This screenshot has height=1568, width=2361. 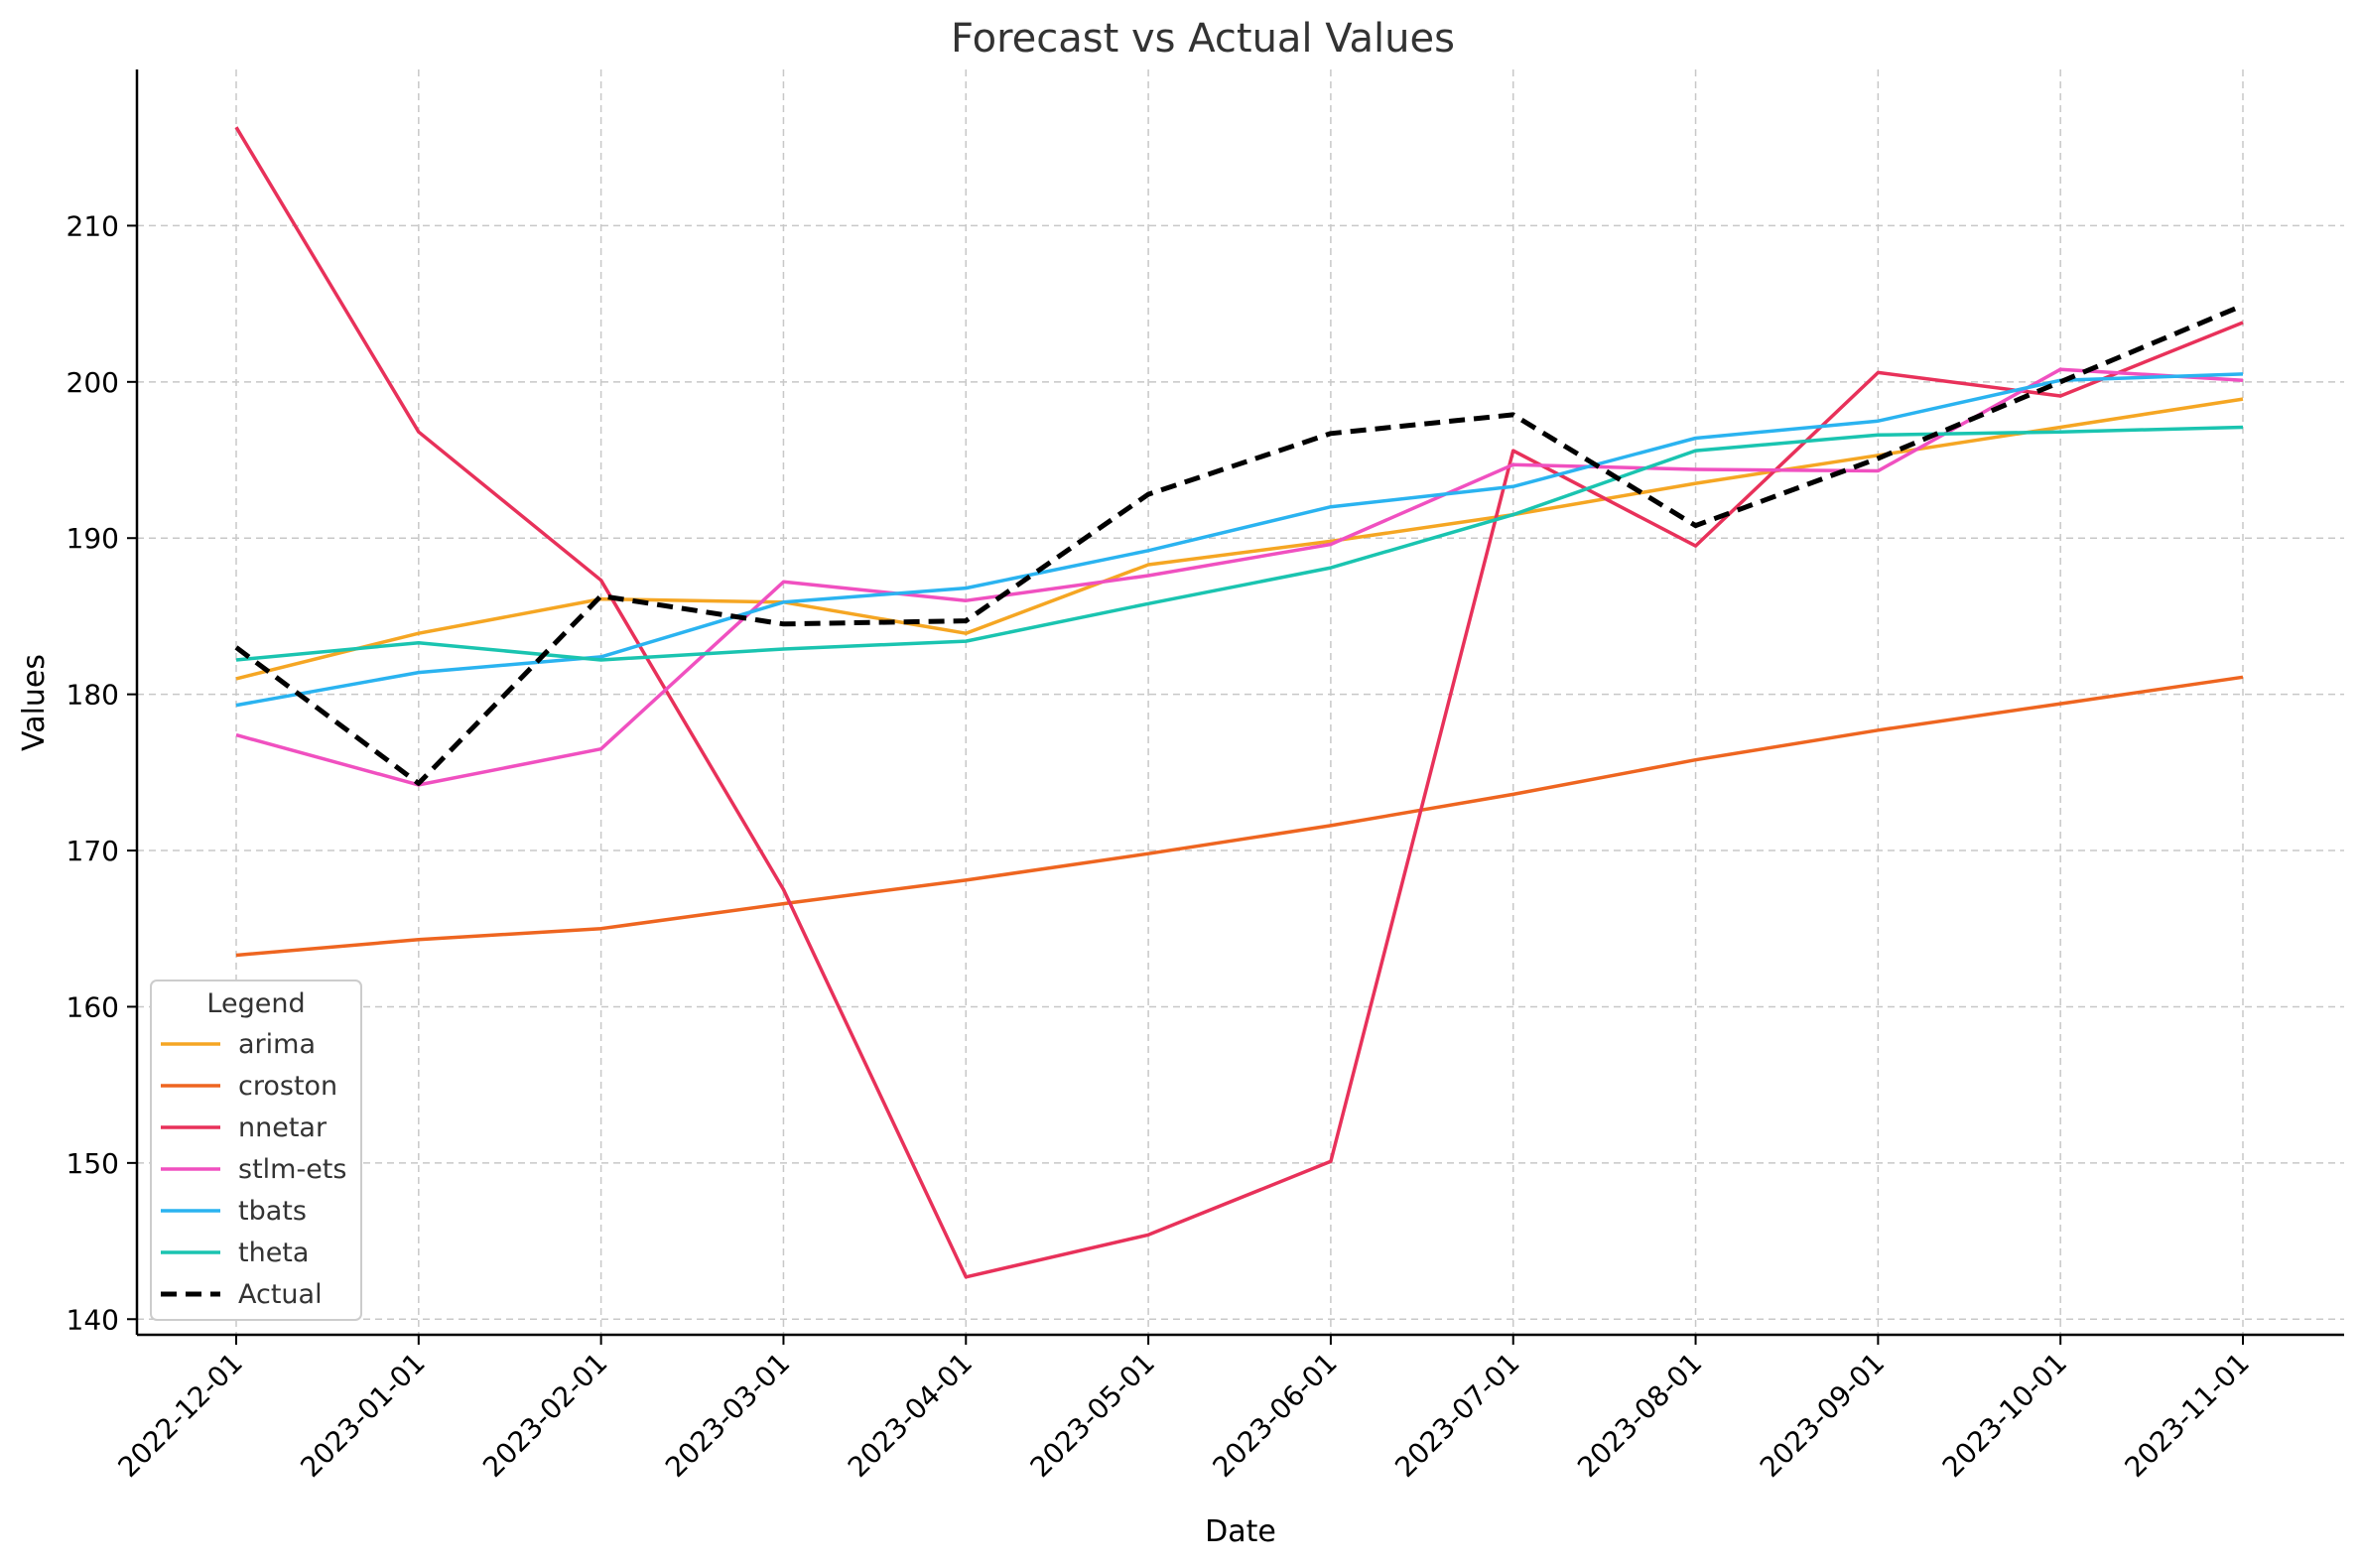 What do you see at coordinates (1203, 39) in the screenshot?
I see `chart-title: Forecast vs Actual Values` at bounding box center [1203, 39].